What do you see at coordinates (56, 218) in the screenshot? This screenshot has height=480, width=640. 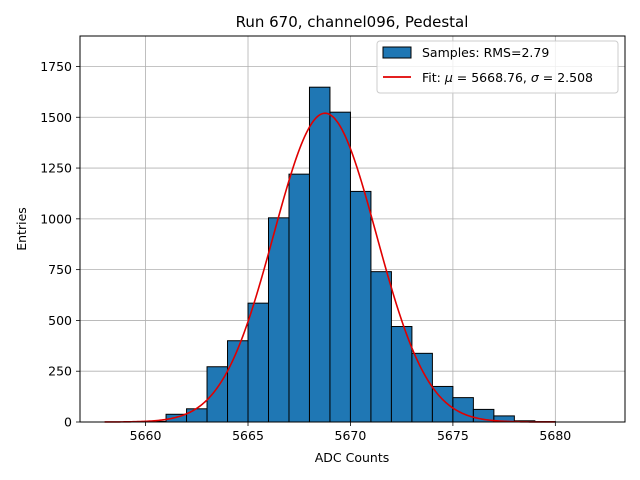 I see `y-tick-label: 1000` at bounding box center [56, 218].